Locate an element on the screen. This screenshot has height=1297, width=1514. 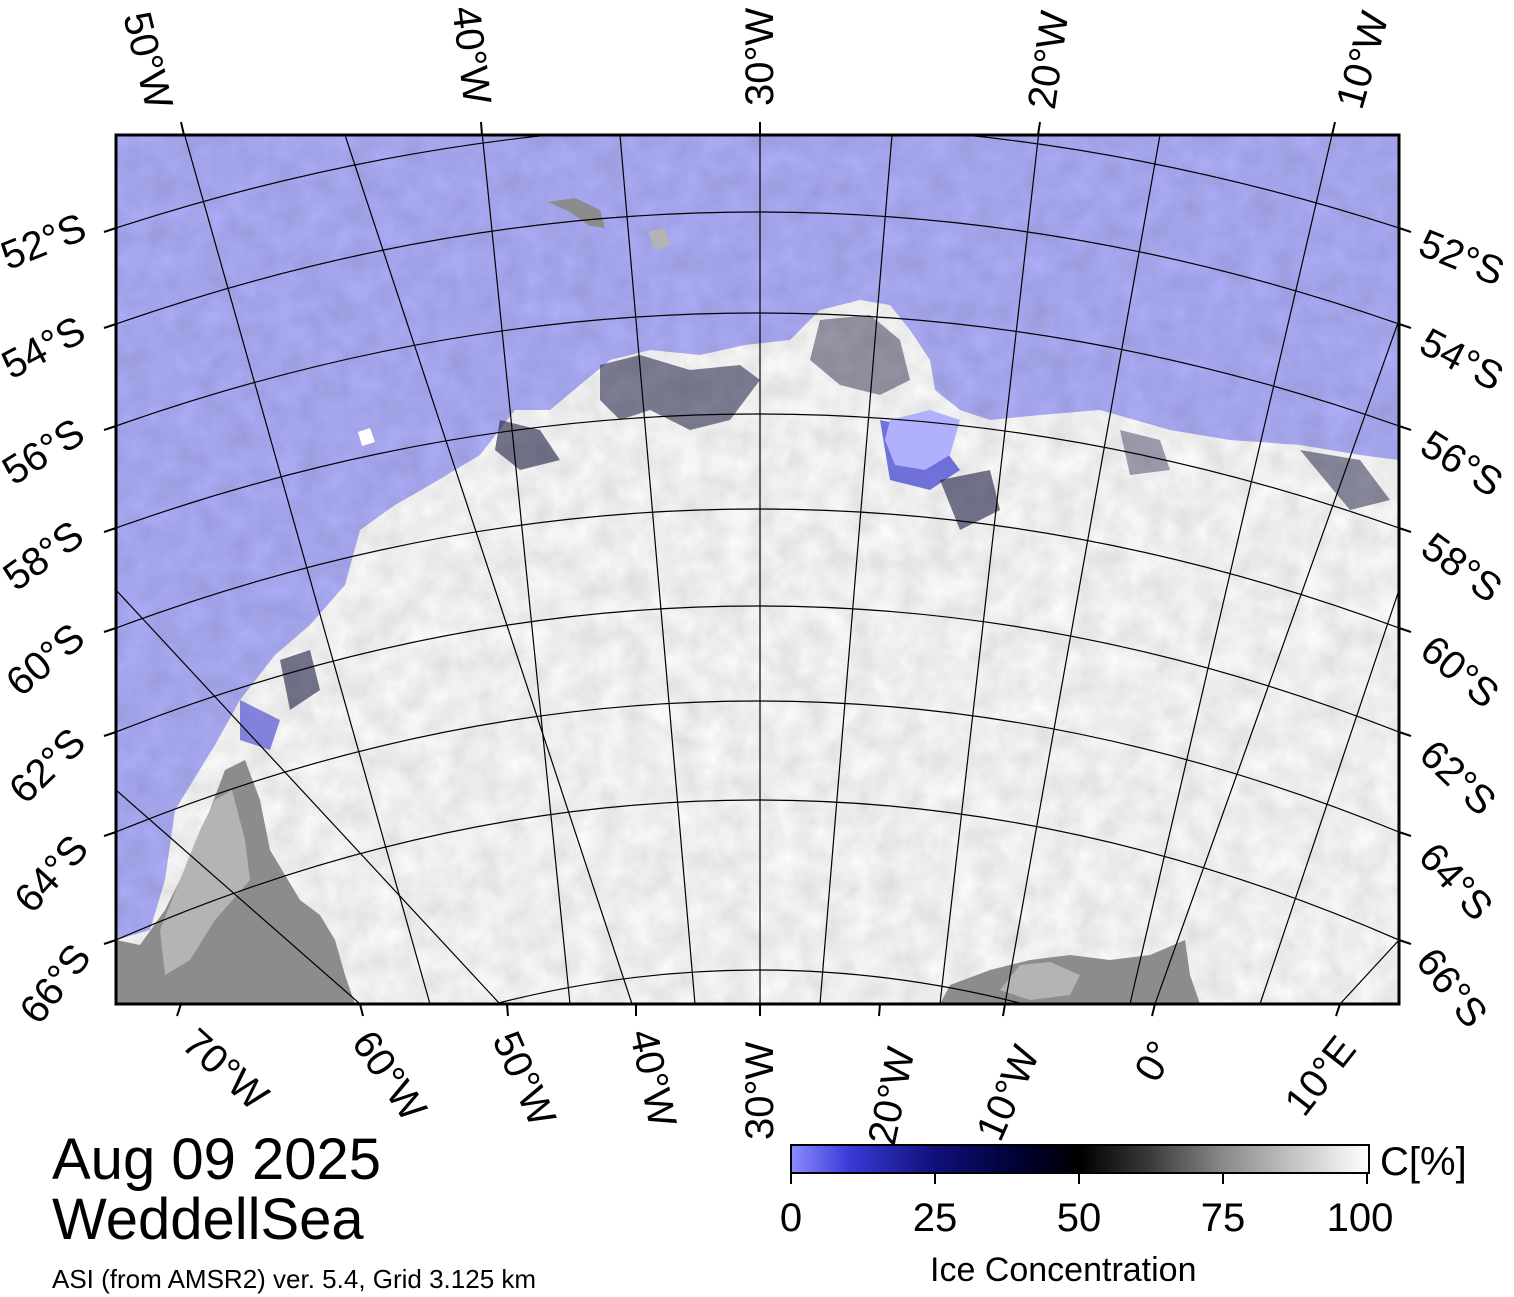
colorbar-tick-label-0: 0 is located at coordinates (791, 1218).